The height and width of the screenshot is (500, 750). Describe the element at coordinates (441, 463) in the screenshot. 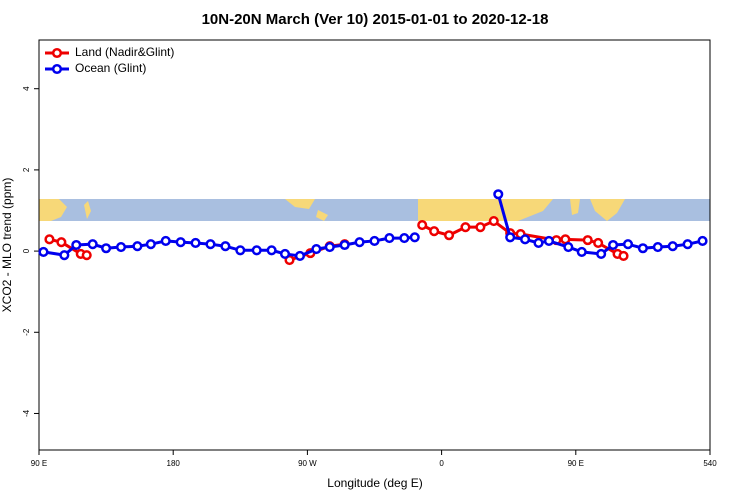

I see `x-tick-label: 0` at that location.